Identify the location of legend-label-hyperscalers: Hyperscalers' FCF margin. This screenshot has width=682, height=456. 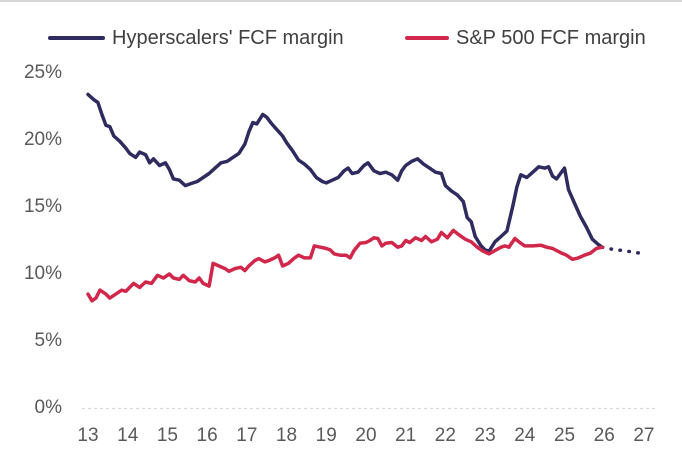
(228, 37).